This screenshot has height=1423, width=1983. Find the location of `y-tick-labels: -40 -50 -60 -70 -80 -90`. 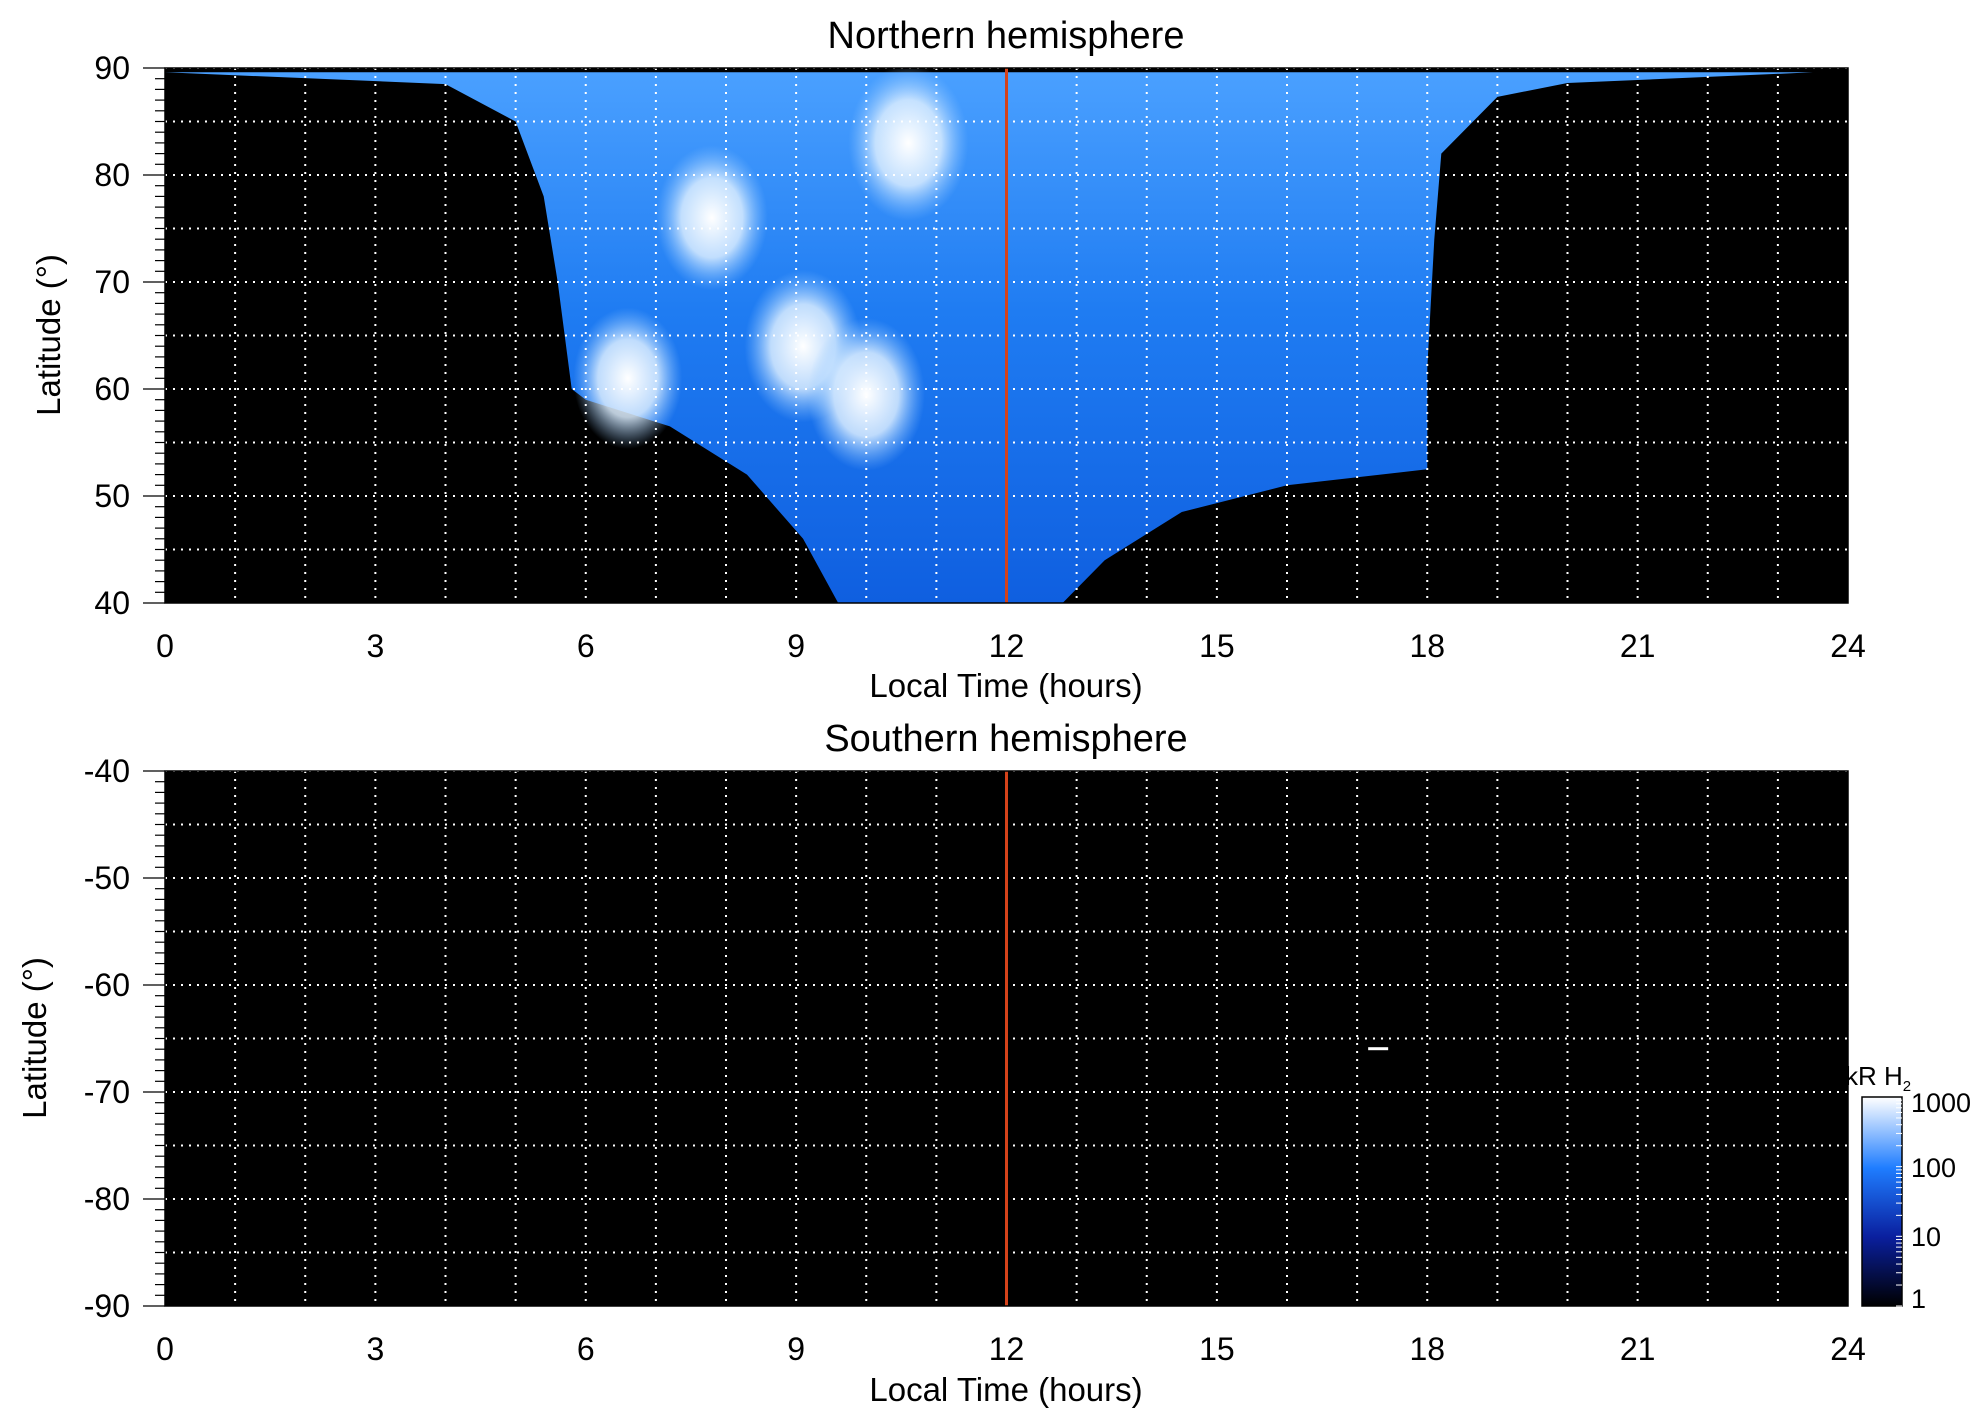

y-tick-labels: -40 -50 -60 -70 -80 -90 is located at coordinates (107, 1038).